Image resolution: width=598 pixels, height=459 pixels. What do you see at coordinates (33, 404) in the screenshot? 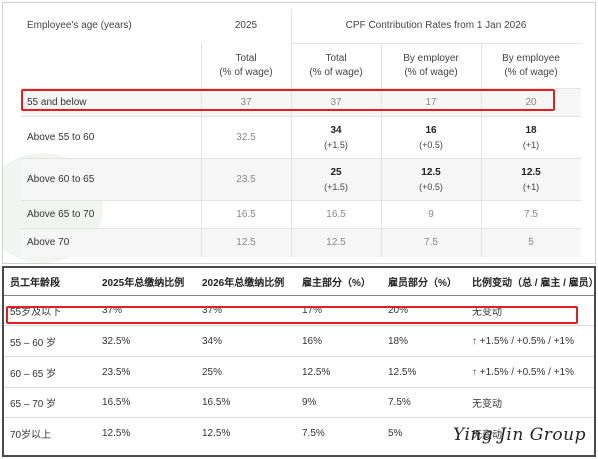
I see `age-cell: 65 – 70 岁` at bounding box center [33, 404].